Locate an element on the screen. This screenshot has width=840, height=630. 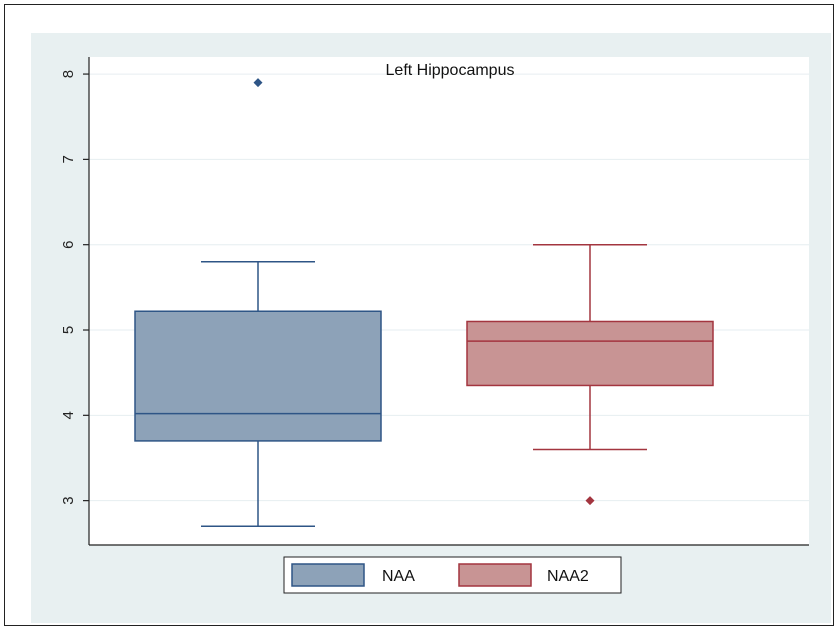
y-tick-label: 8 is located at coordinates (68, 74).